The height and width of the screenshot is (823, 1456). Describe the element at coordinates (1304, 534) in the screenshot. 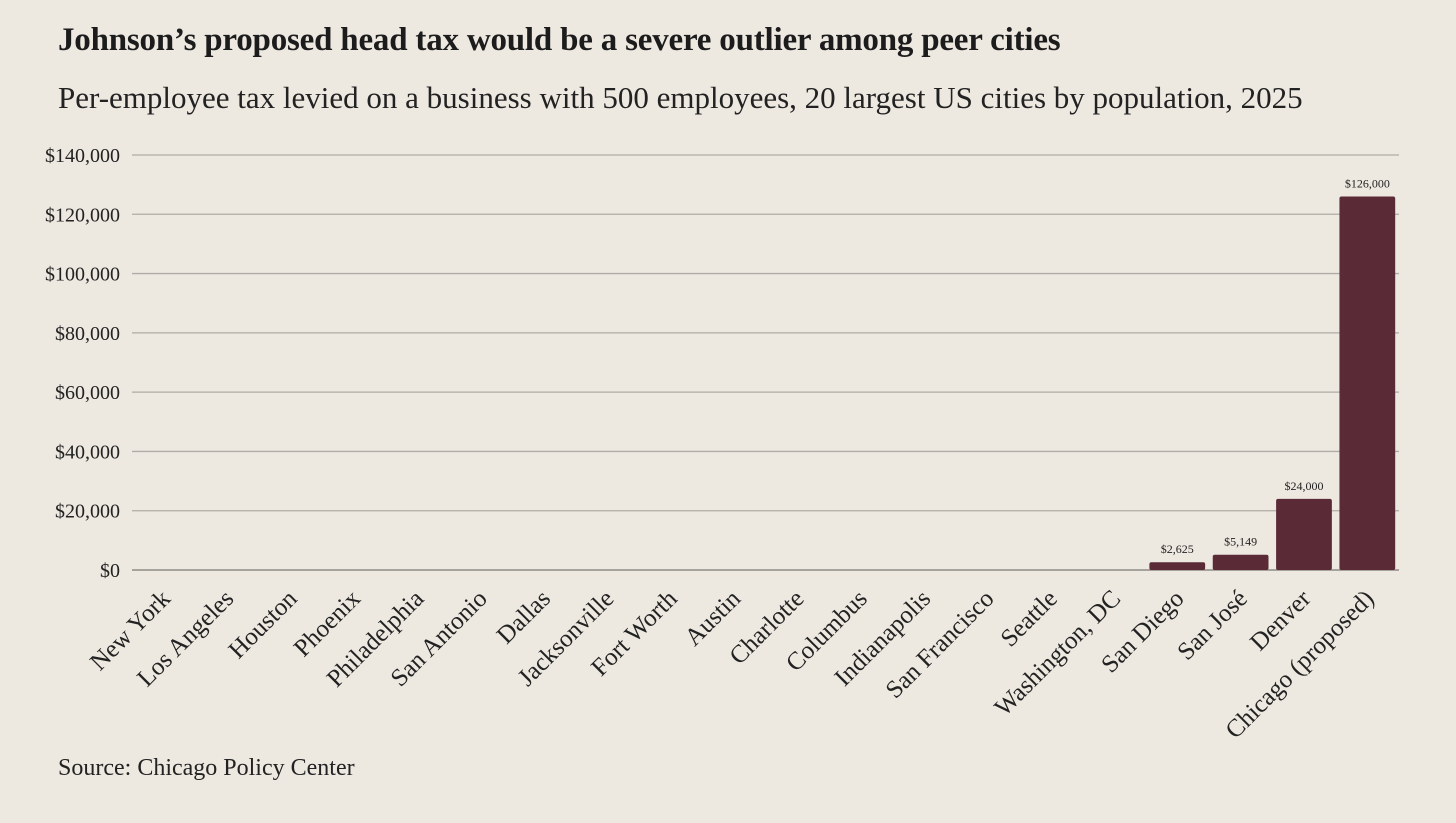

I see `bar-denver` at that location.